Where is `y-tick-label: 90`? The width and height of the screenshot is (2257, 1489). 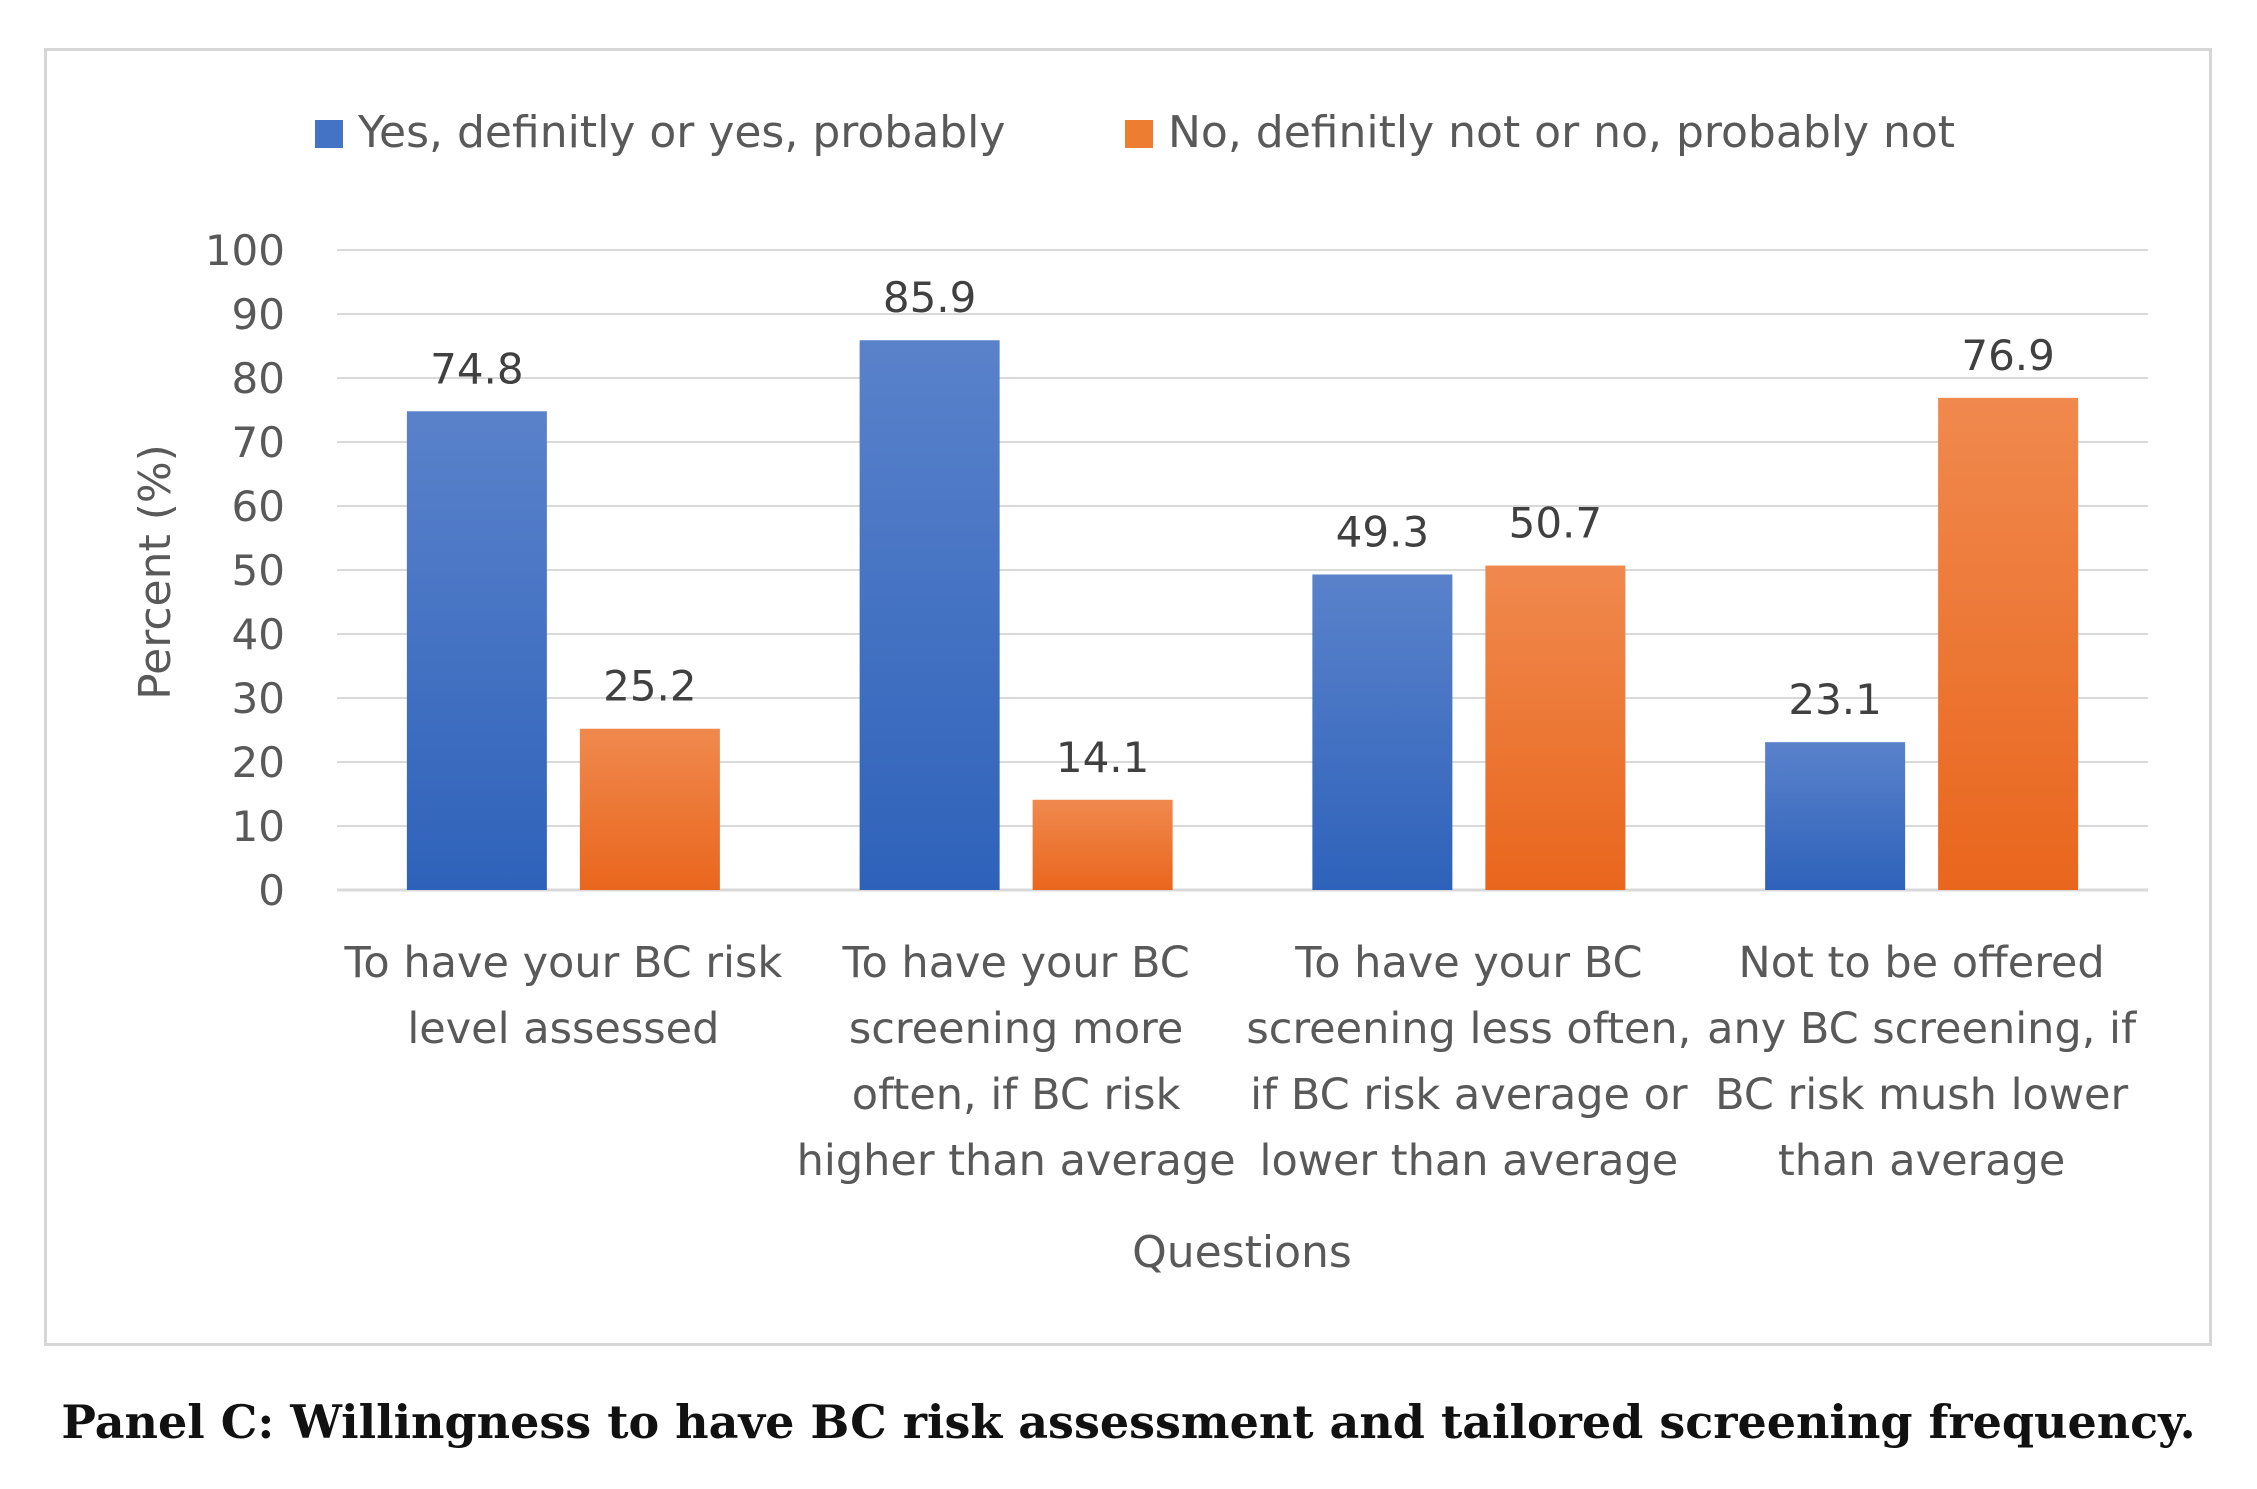
y-tick-label: 90 is located at coordinates (258, 314).